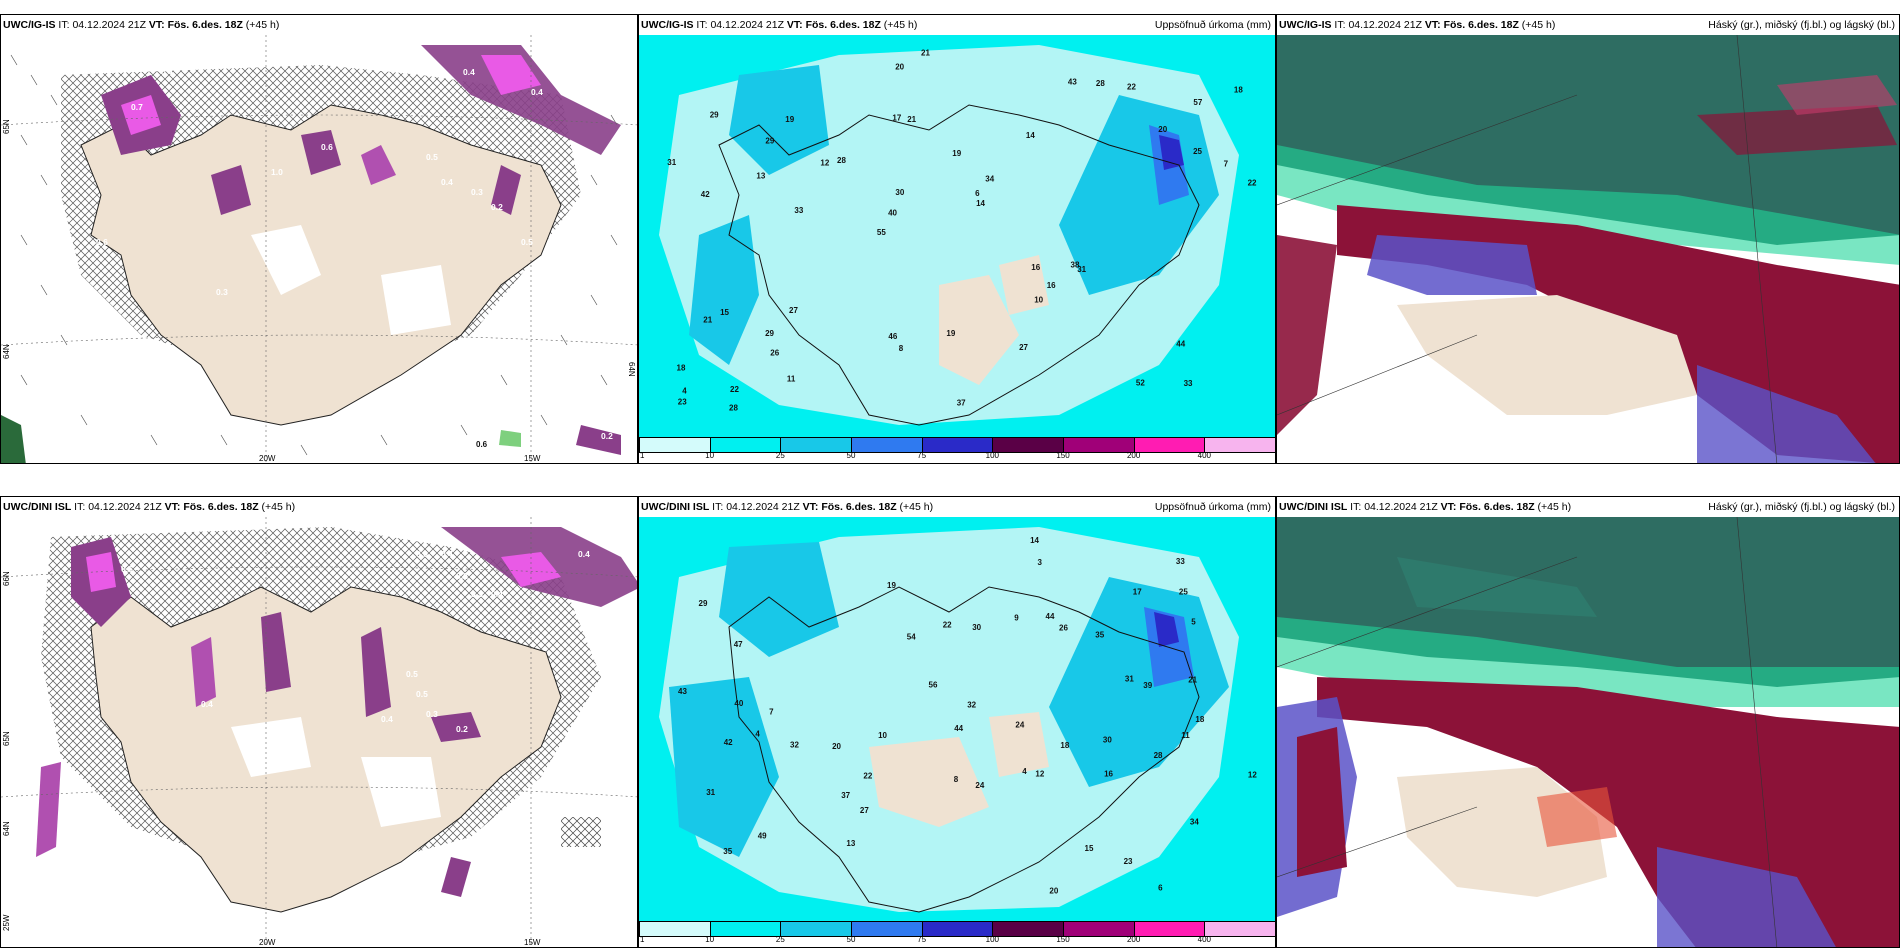 The image size is (1900, 950). Describe the element at coordinates (901, 348) in the screenshot. I see `precip-value: 8` at that location.